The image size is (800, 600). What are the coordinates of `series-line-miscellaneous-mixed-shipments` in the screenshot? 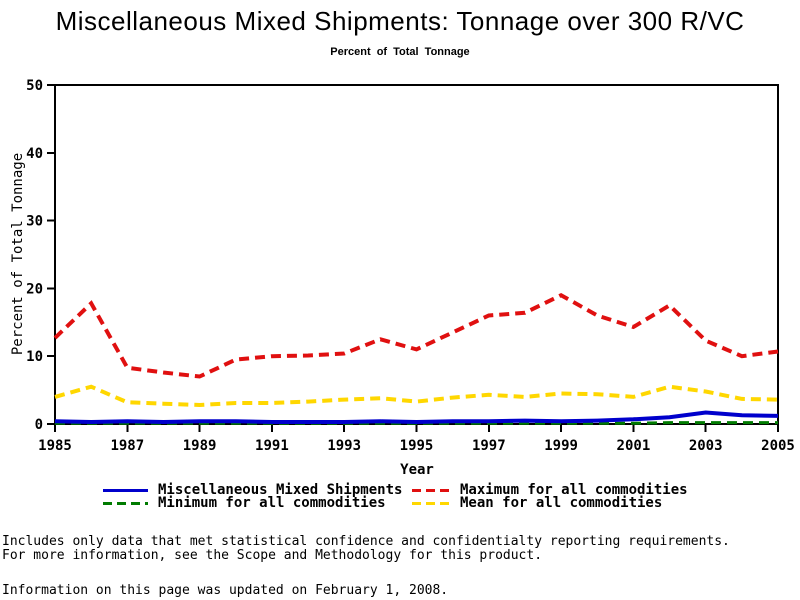 It's located at (416, 417).